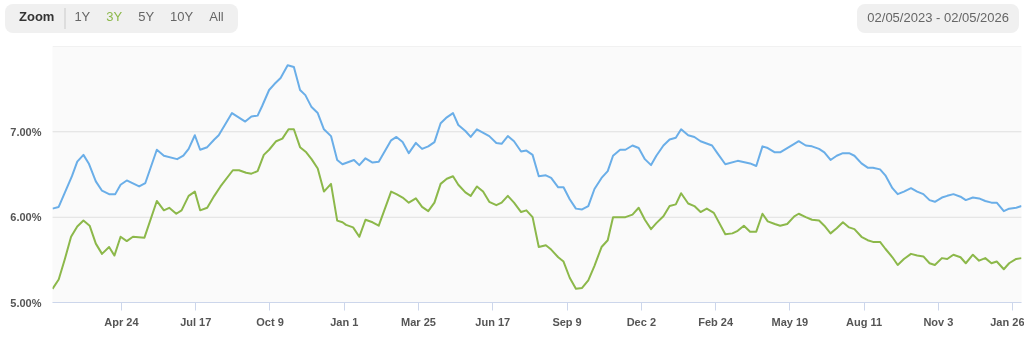 Image resolution: width=1024 pixels, height=341 pixels. Describe the element at coordinates (146, 17) in the screenshot. I see `text: 5Y` at that location.